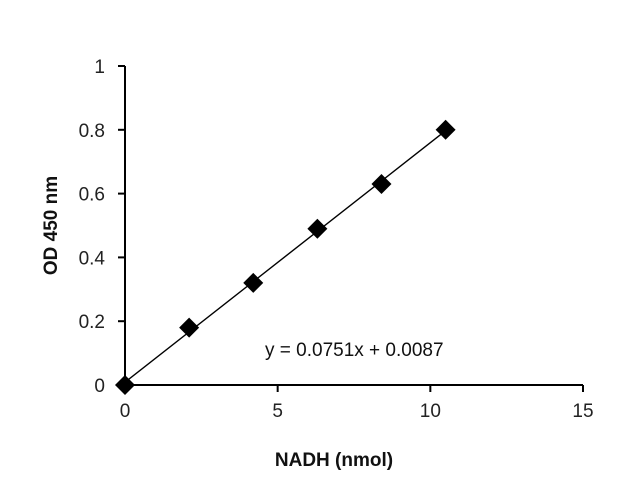 The height and width of the screenshot is (480, 639). What do you see at coordinates (99, 67) in the screenshot?
I see `y-tick-label: 1` at bounding box center [99, 67].